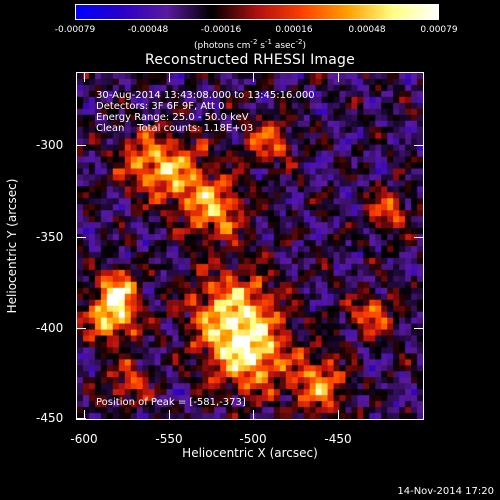  Describe the element at coordinates (250, 60) in the screenshot. I see `plot-title: Reconstructed RHESSI Image` at that location.